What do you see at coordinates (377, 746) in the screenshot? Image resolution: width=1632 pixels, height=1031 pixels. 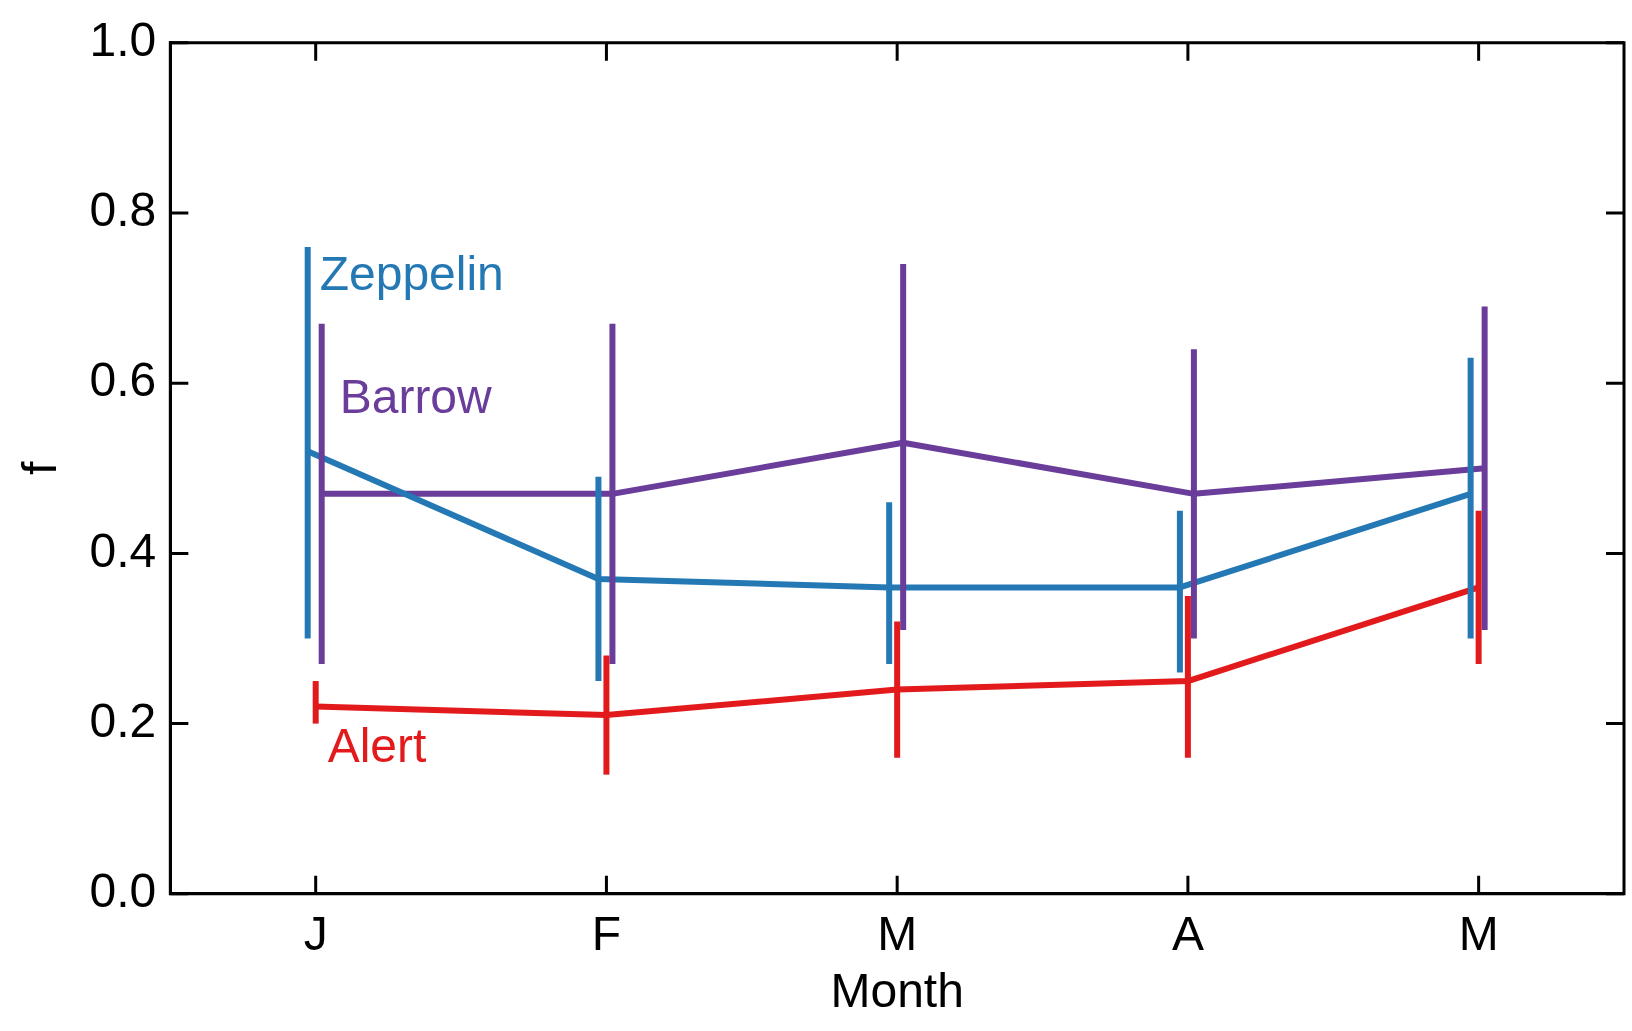 I see `series-label: Alert` at bounding box center [377, 746].